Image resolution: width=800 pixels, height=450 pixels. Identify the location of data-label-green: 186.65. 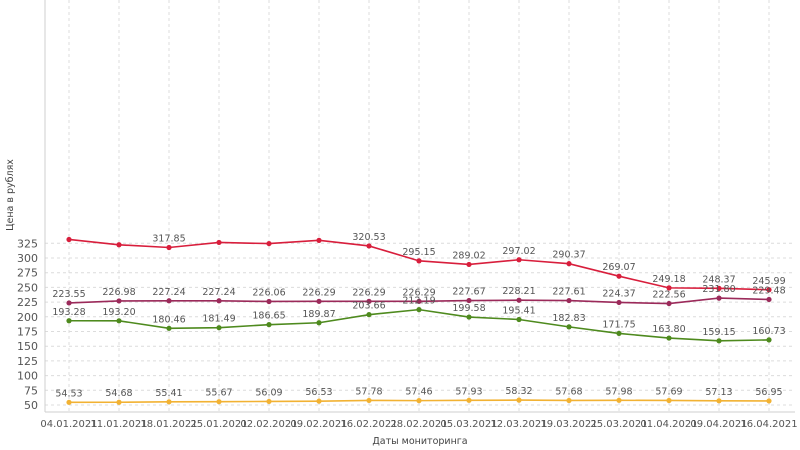
(268, 316).